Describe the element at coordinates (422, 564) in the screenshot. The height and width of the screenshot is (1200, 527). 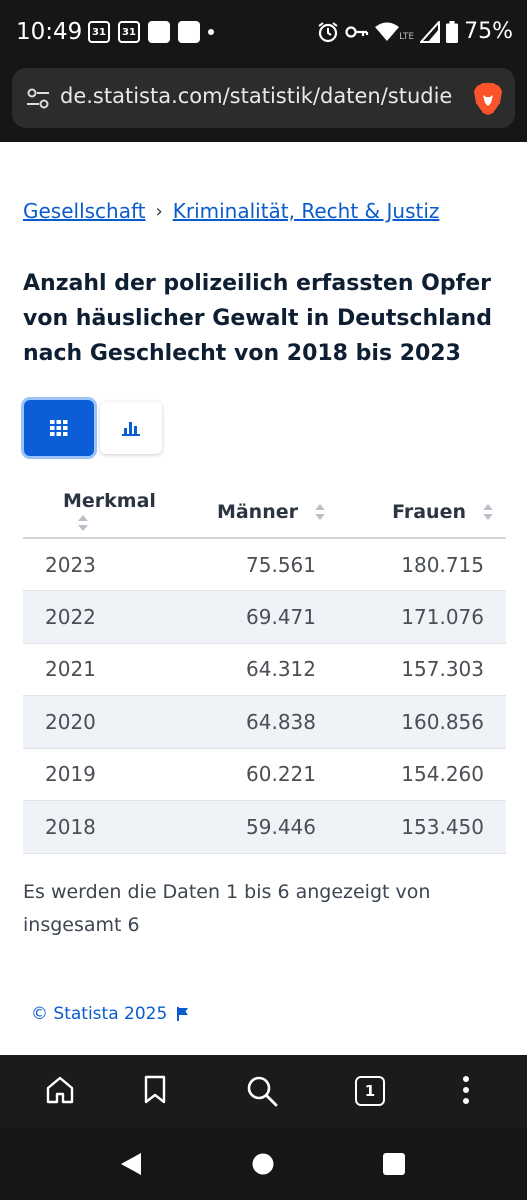
I see `cell-frauen: 180.715` at that location.